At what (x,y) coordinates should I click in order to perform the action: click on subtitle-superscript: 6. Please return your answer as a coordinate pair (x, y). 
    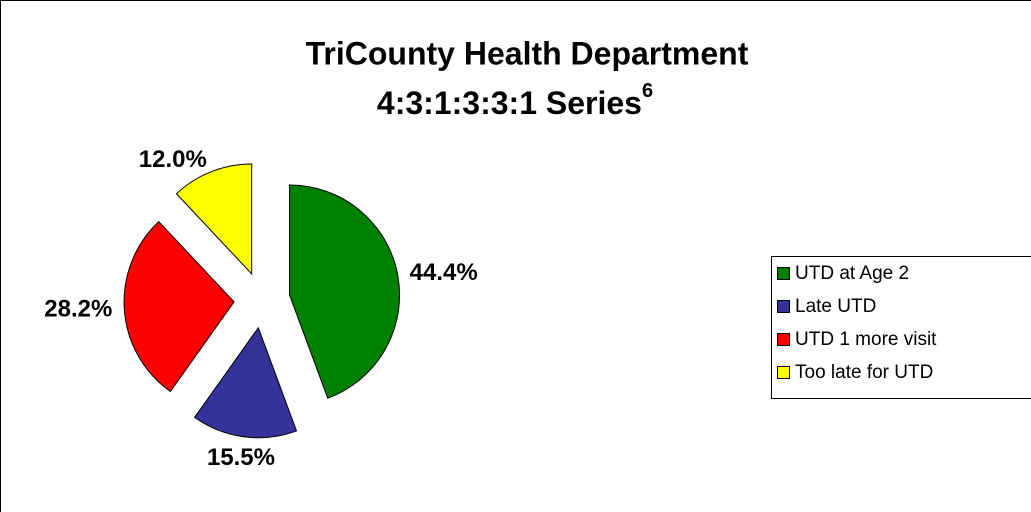
    Looking at the image, I should click on (647, 91).